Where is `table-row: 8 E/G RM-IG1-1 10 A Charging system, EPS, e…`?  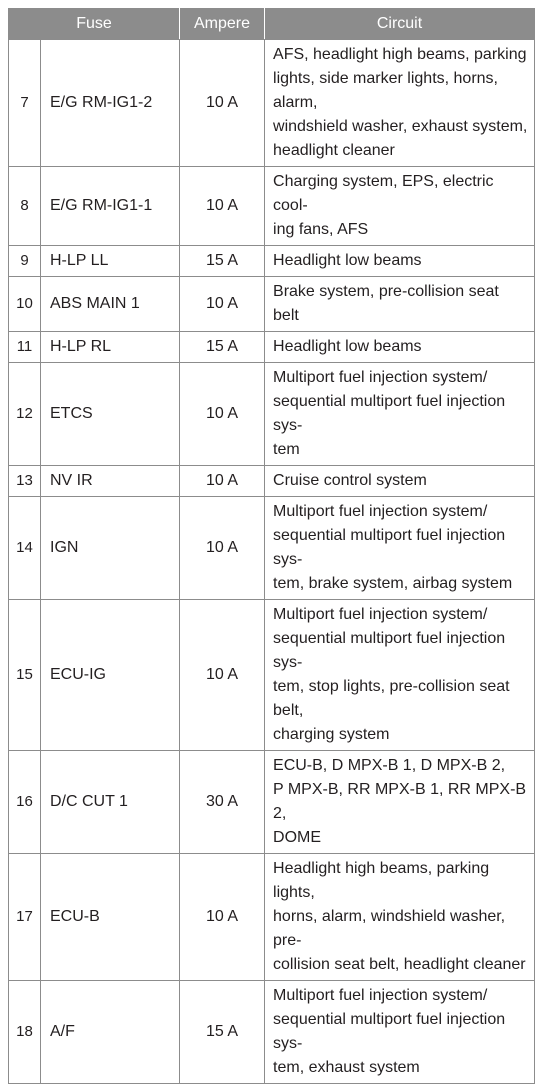 table-row: 8 E/G RM-IG1-1 10 A Charging system, EPS, e… is located at coordinates (272, 206).